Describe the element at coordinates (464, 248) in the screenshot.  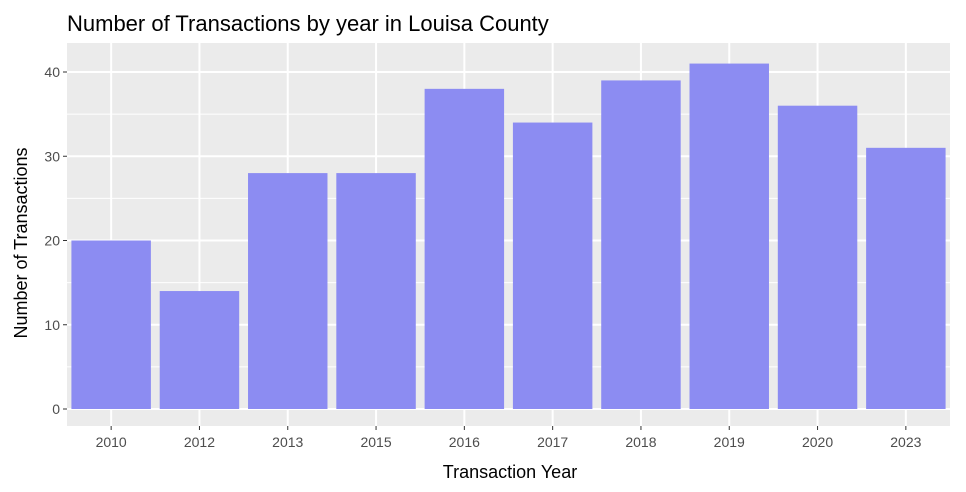
I see `bar-2016` at that location.